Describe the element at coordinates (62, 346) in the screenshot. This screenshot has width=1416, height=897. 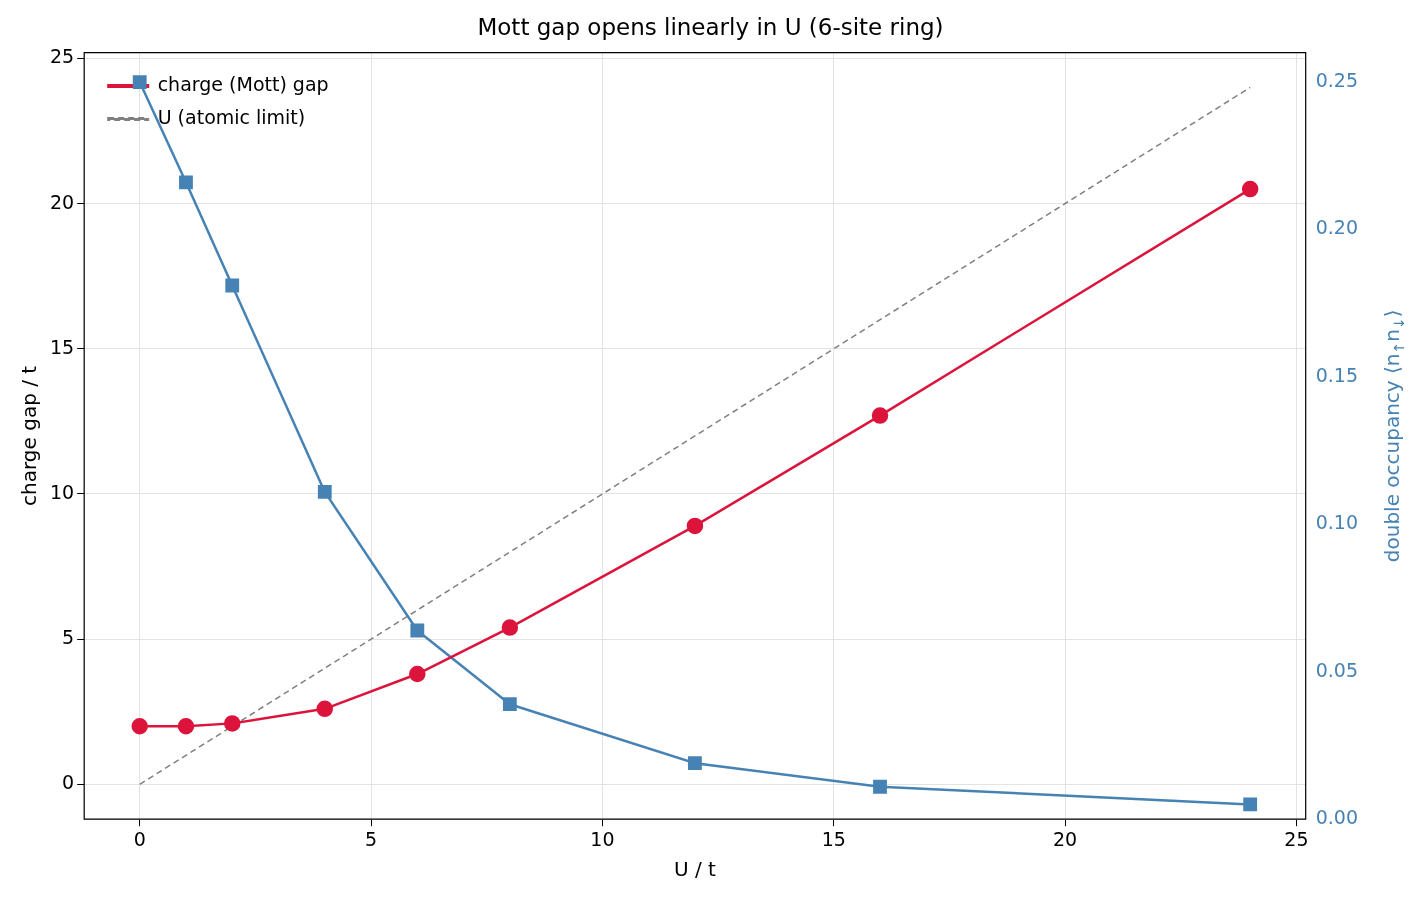
I see `y-tick-label: 15` at that location.